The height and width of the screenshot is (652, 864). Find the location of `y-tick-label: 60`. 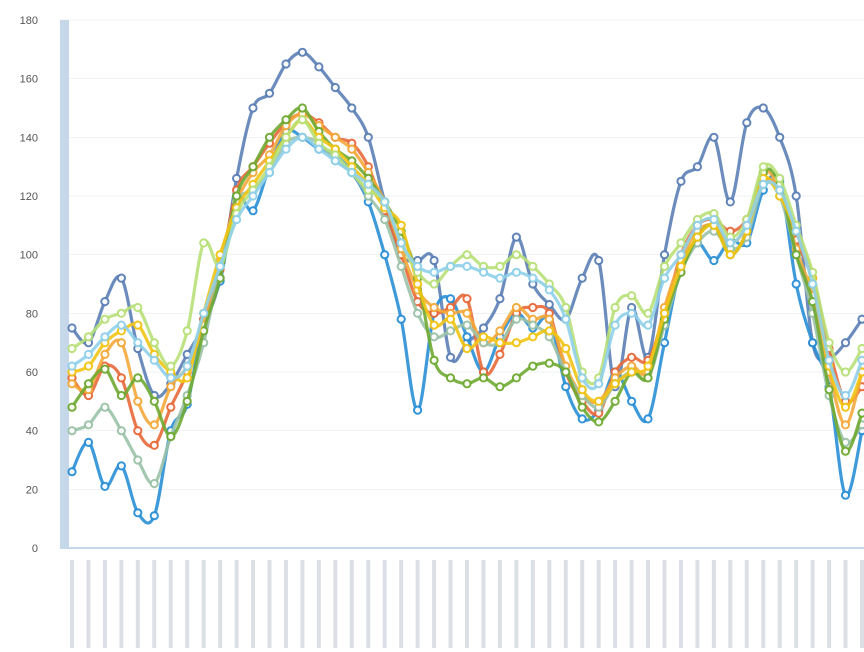

y-tick-label: 60 is located at coordinates (32, 373).